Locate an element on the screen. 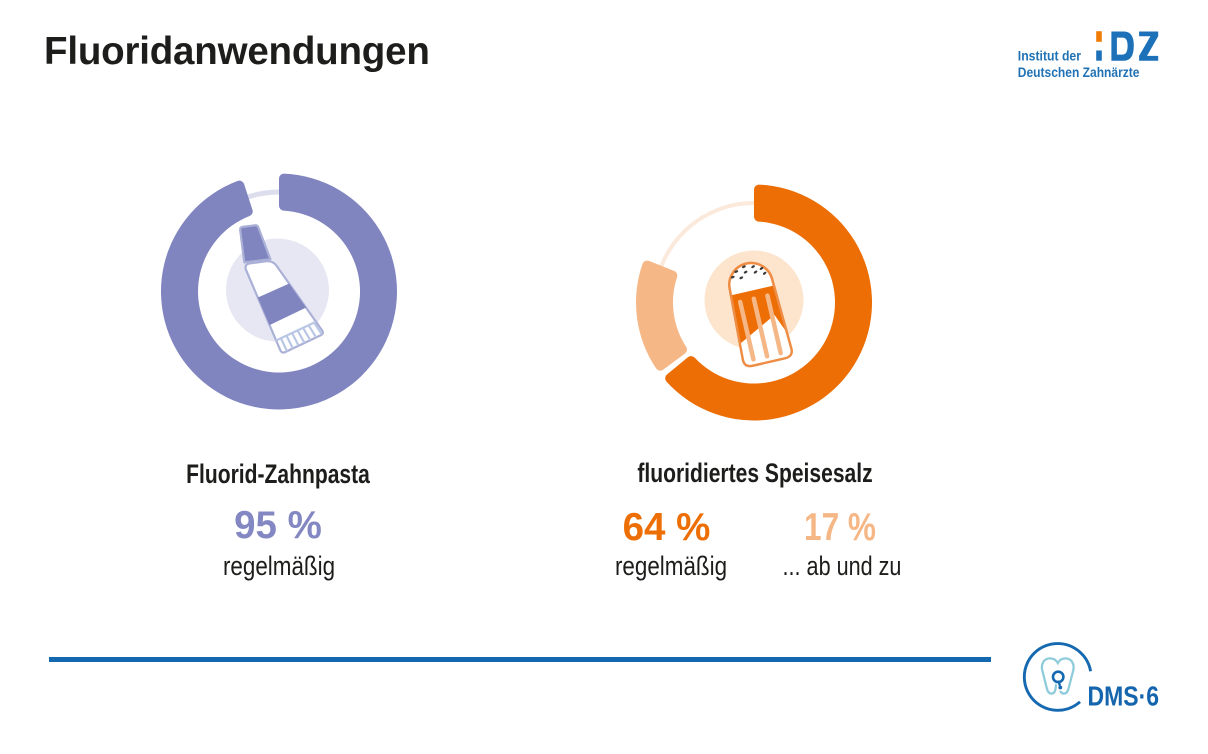 The width and height of the screenshot is (1208, 754). svg-text: Institut der is located at coordinates (1050, 56).